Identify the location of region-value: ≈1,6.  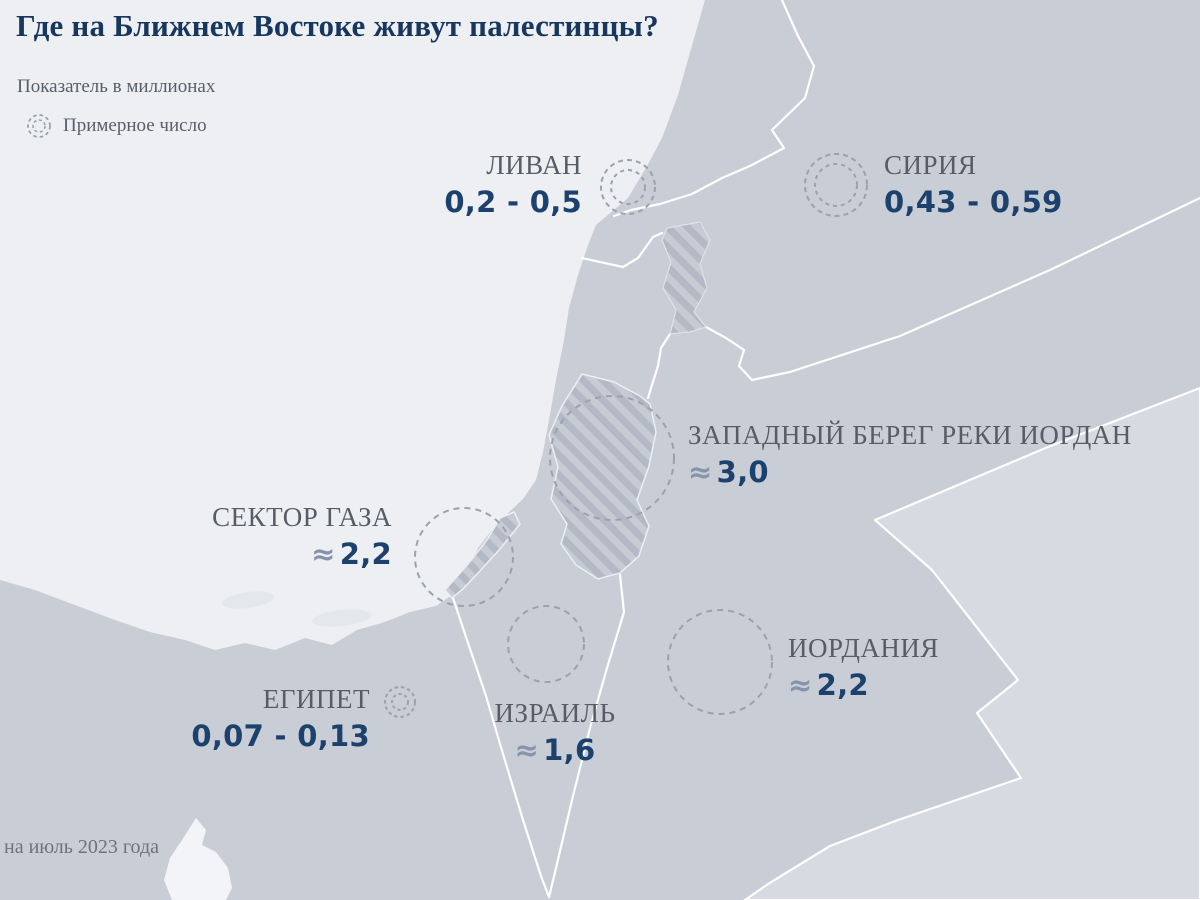
(555, 750).